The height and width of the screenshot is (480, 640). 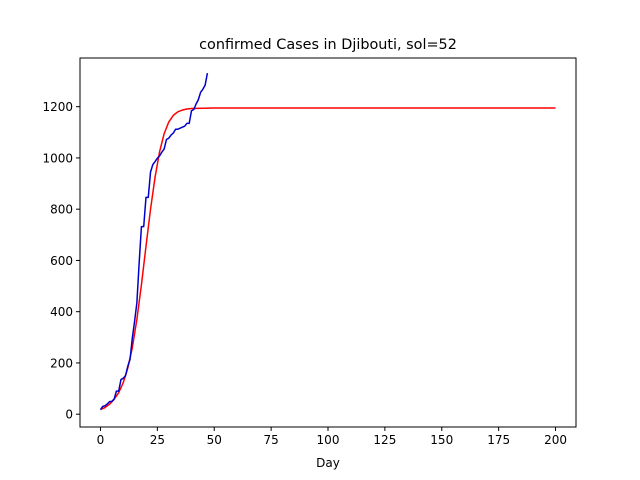 What do you see at coordinates (69, 415) in the screenshot?
I see `y-tick-label: 0` at bounding box center [69, 415].